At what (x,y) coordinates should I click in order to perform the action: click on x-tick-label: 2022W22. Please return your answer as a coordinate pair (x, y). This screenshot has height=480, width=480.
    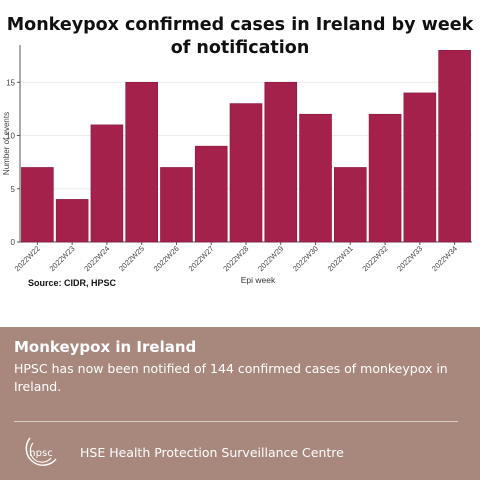
    Looking at the image, I should click on (27, 258).